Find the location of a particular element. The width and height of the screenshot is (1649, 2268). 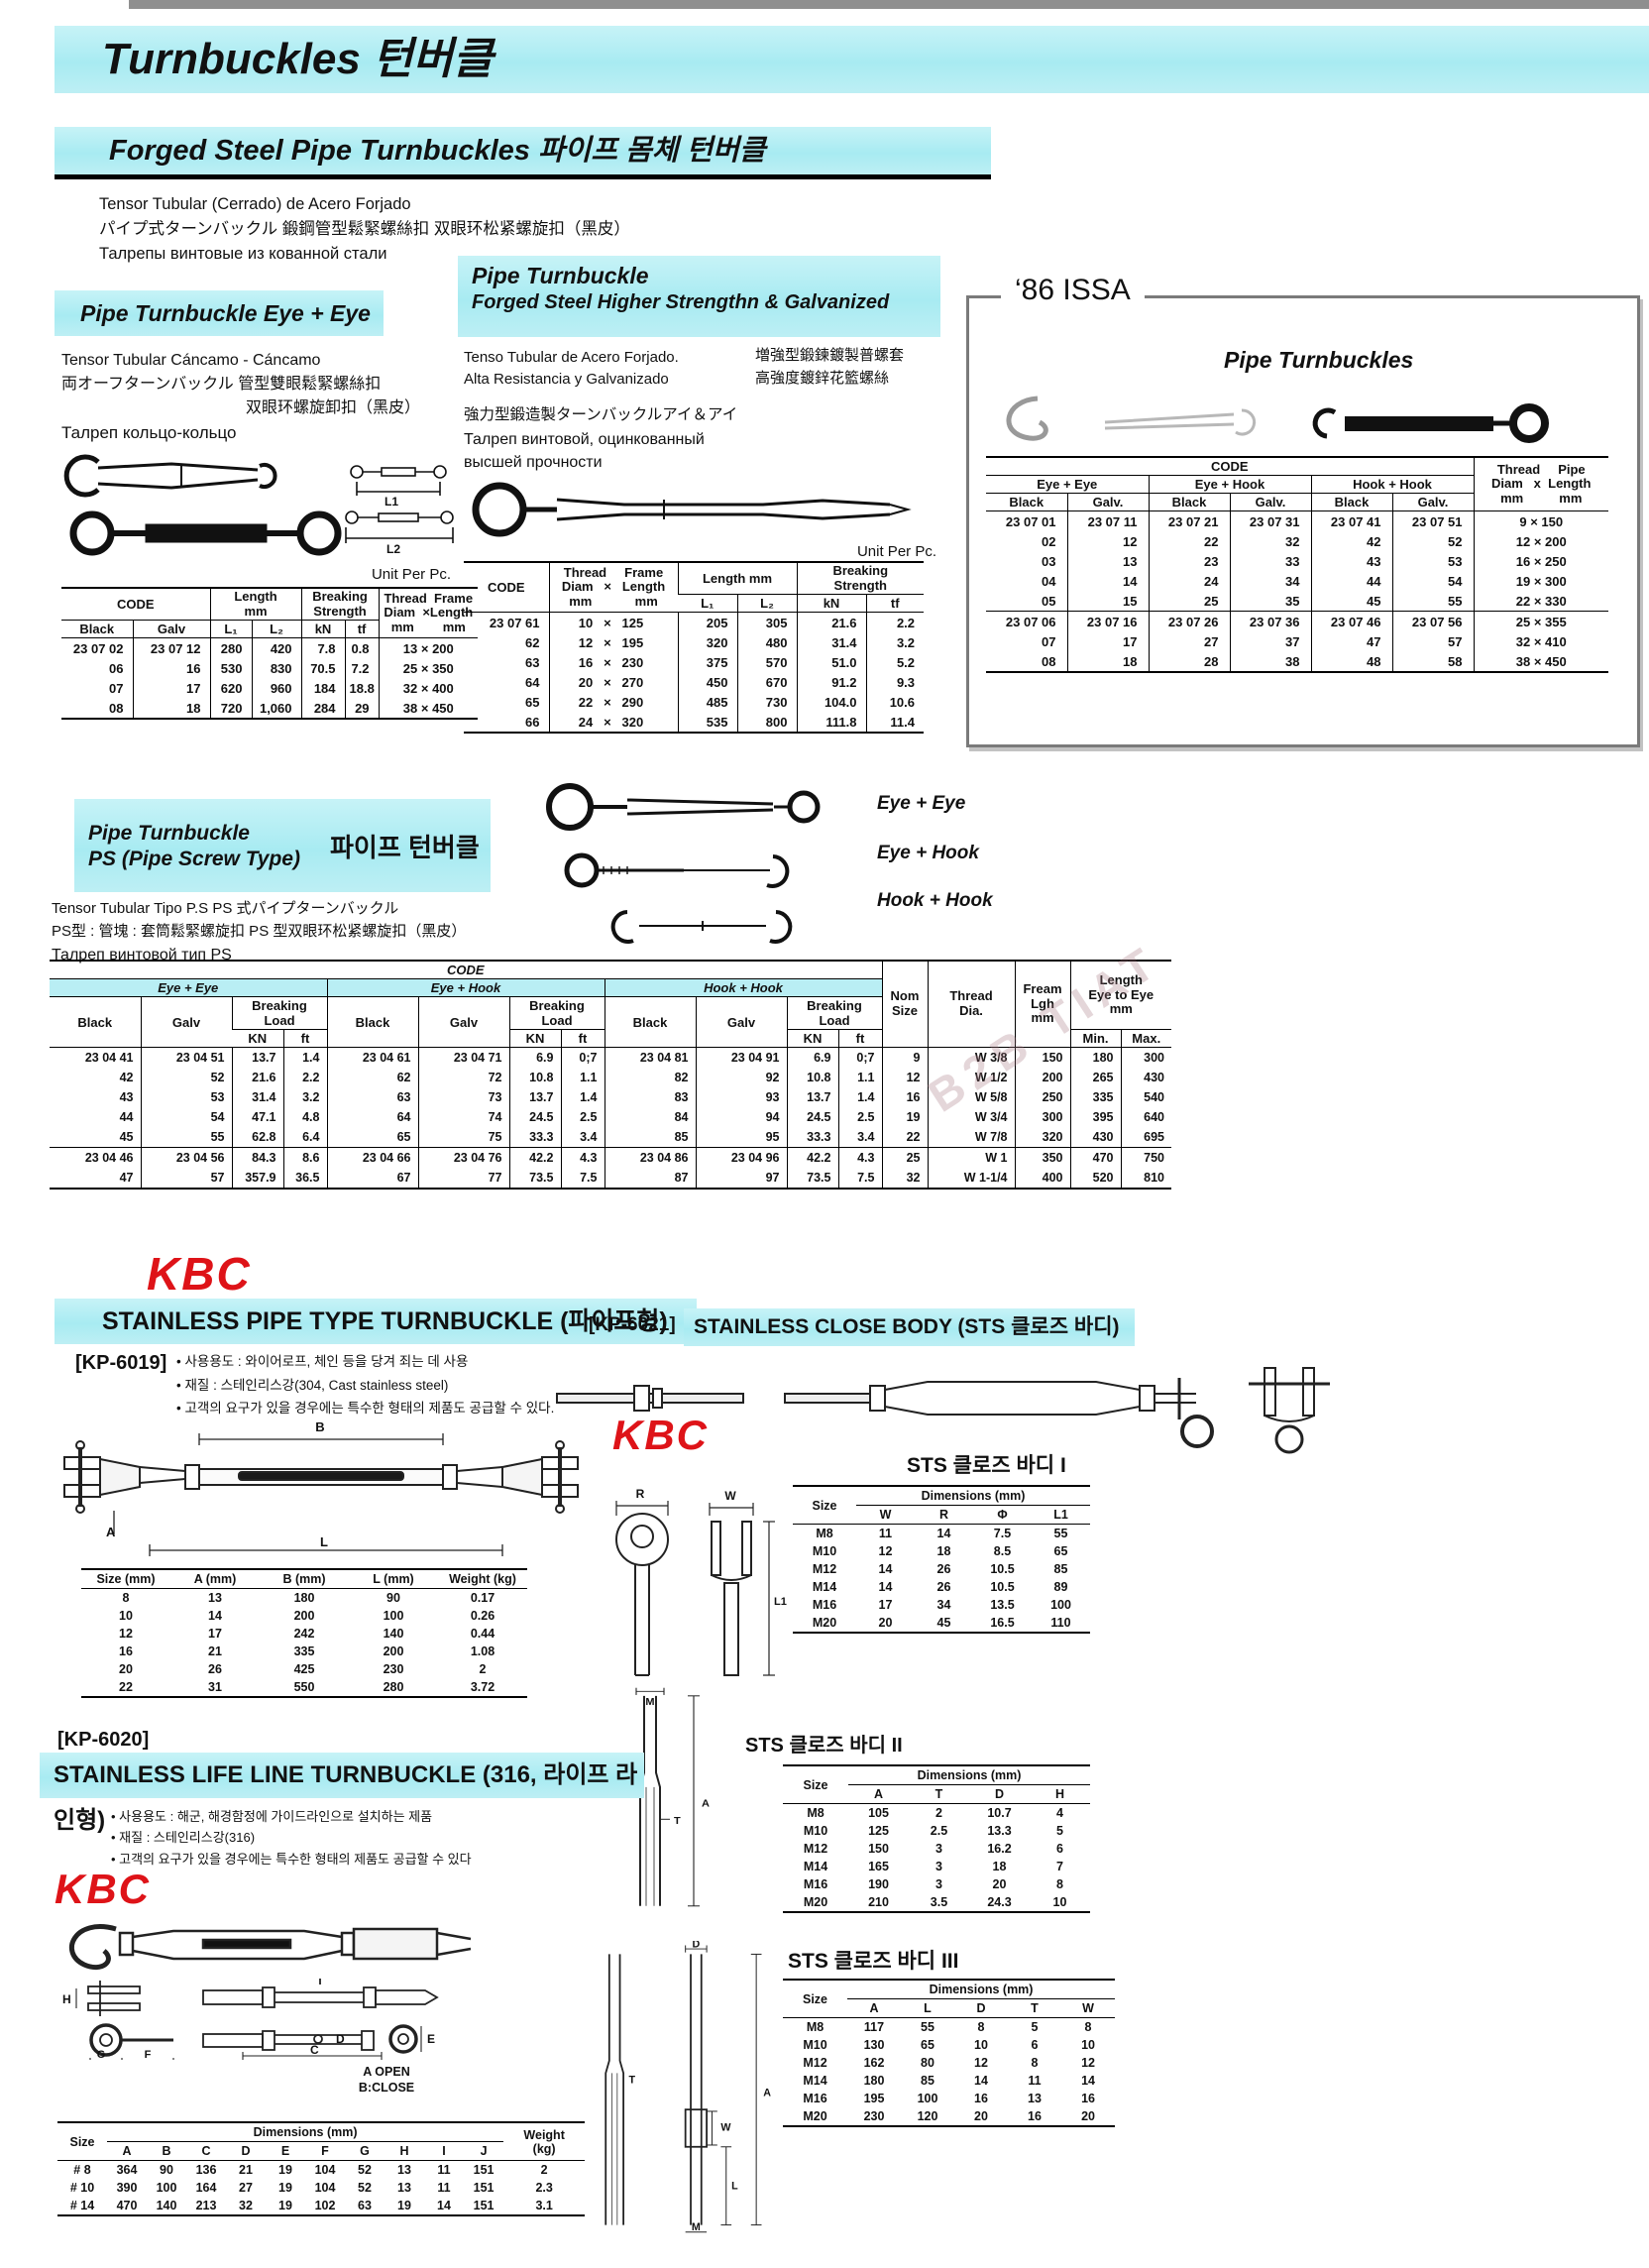

table-cell: 2.5 is located at coordinates (859, 1117).